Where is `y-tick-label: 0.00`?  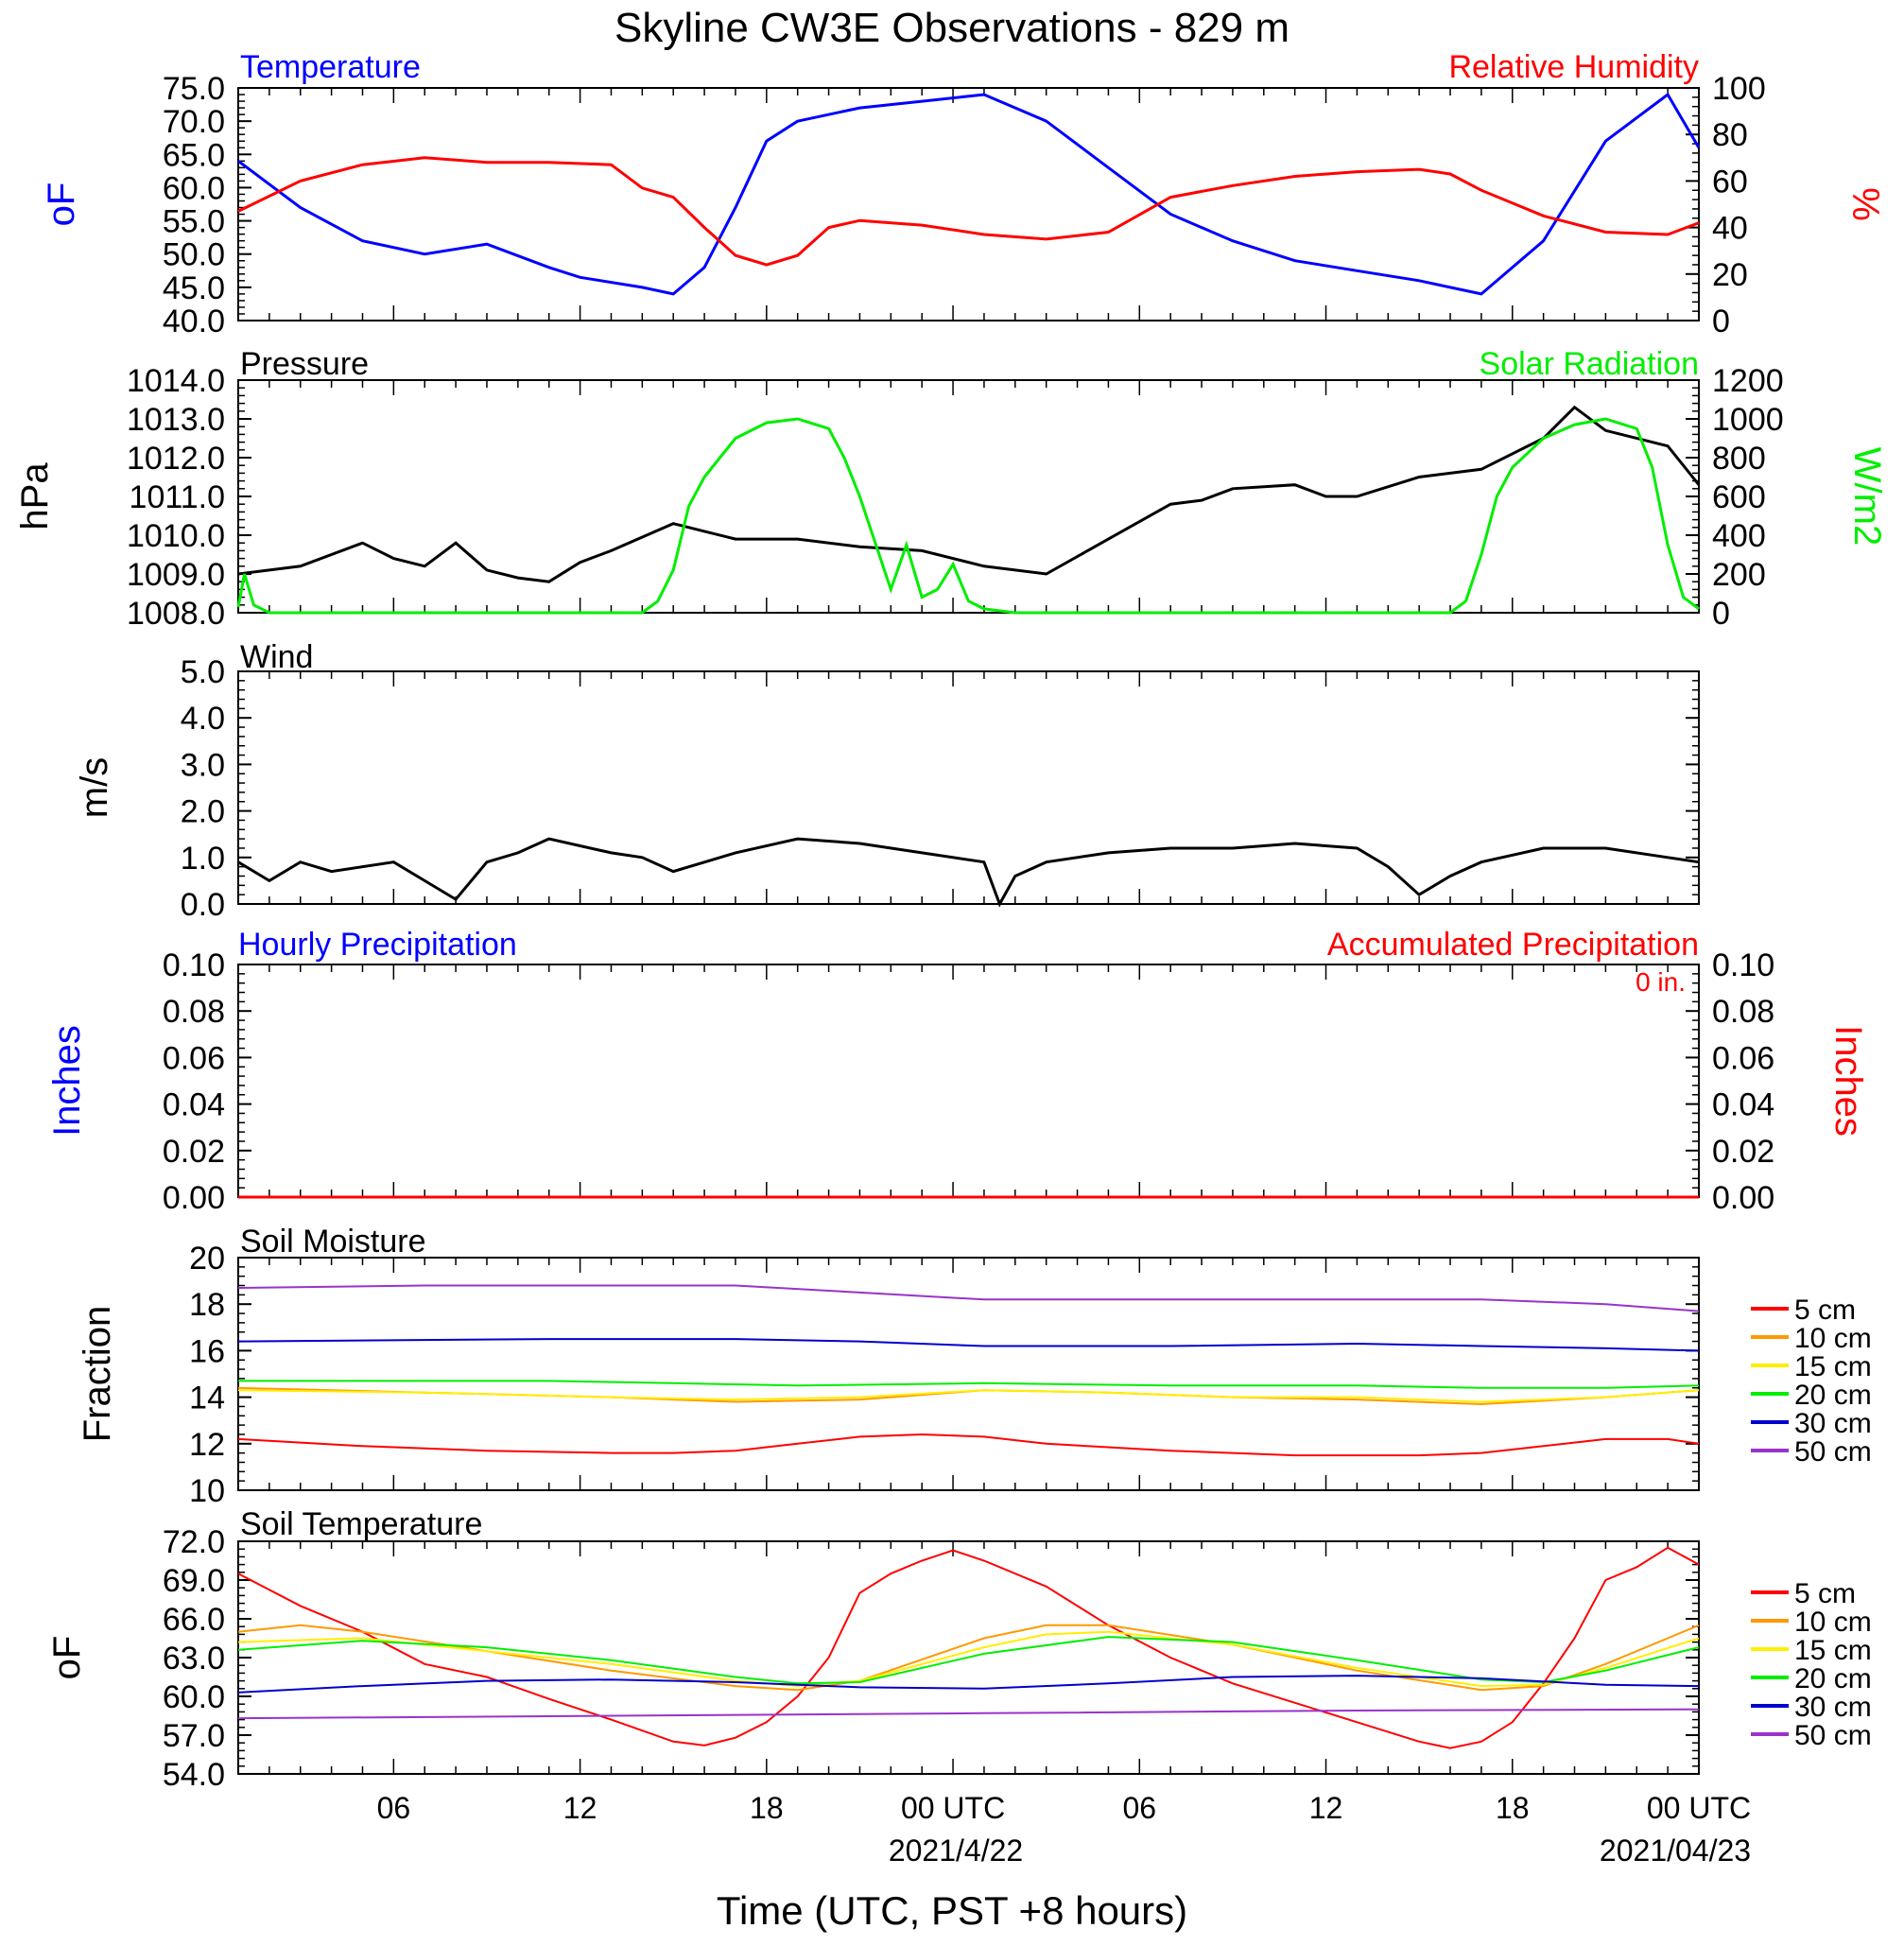
y-tick-label: 0.00 is located at coordinates (194, 1198).